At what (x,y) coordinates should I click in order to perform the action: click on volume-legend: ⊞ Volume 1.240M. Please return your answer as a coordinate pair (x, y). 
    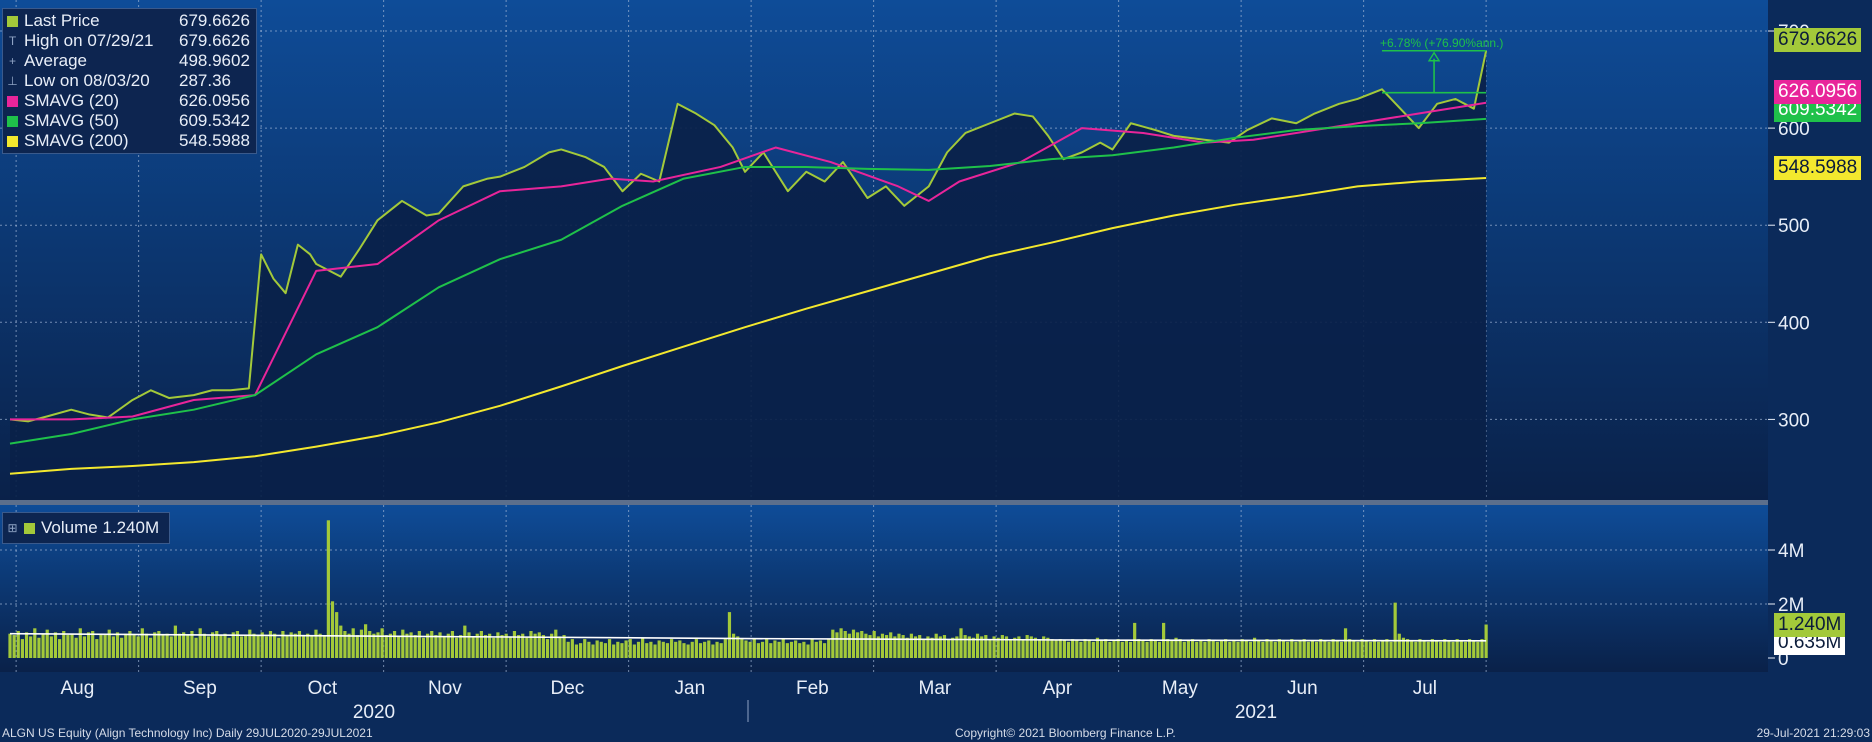
    Looking at the image, I should click on (86, 528).